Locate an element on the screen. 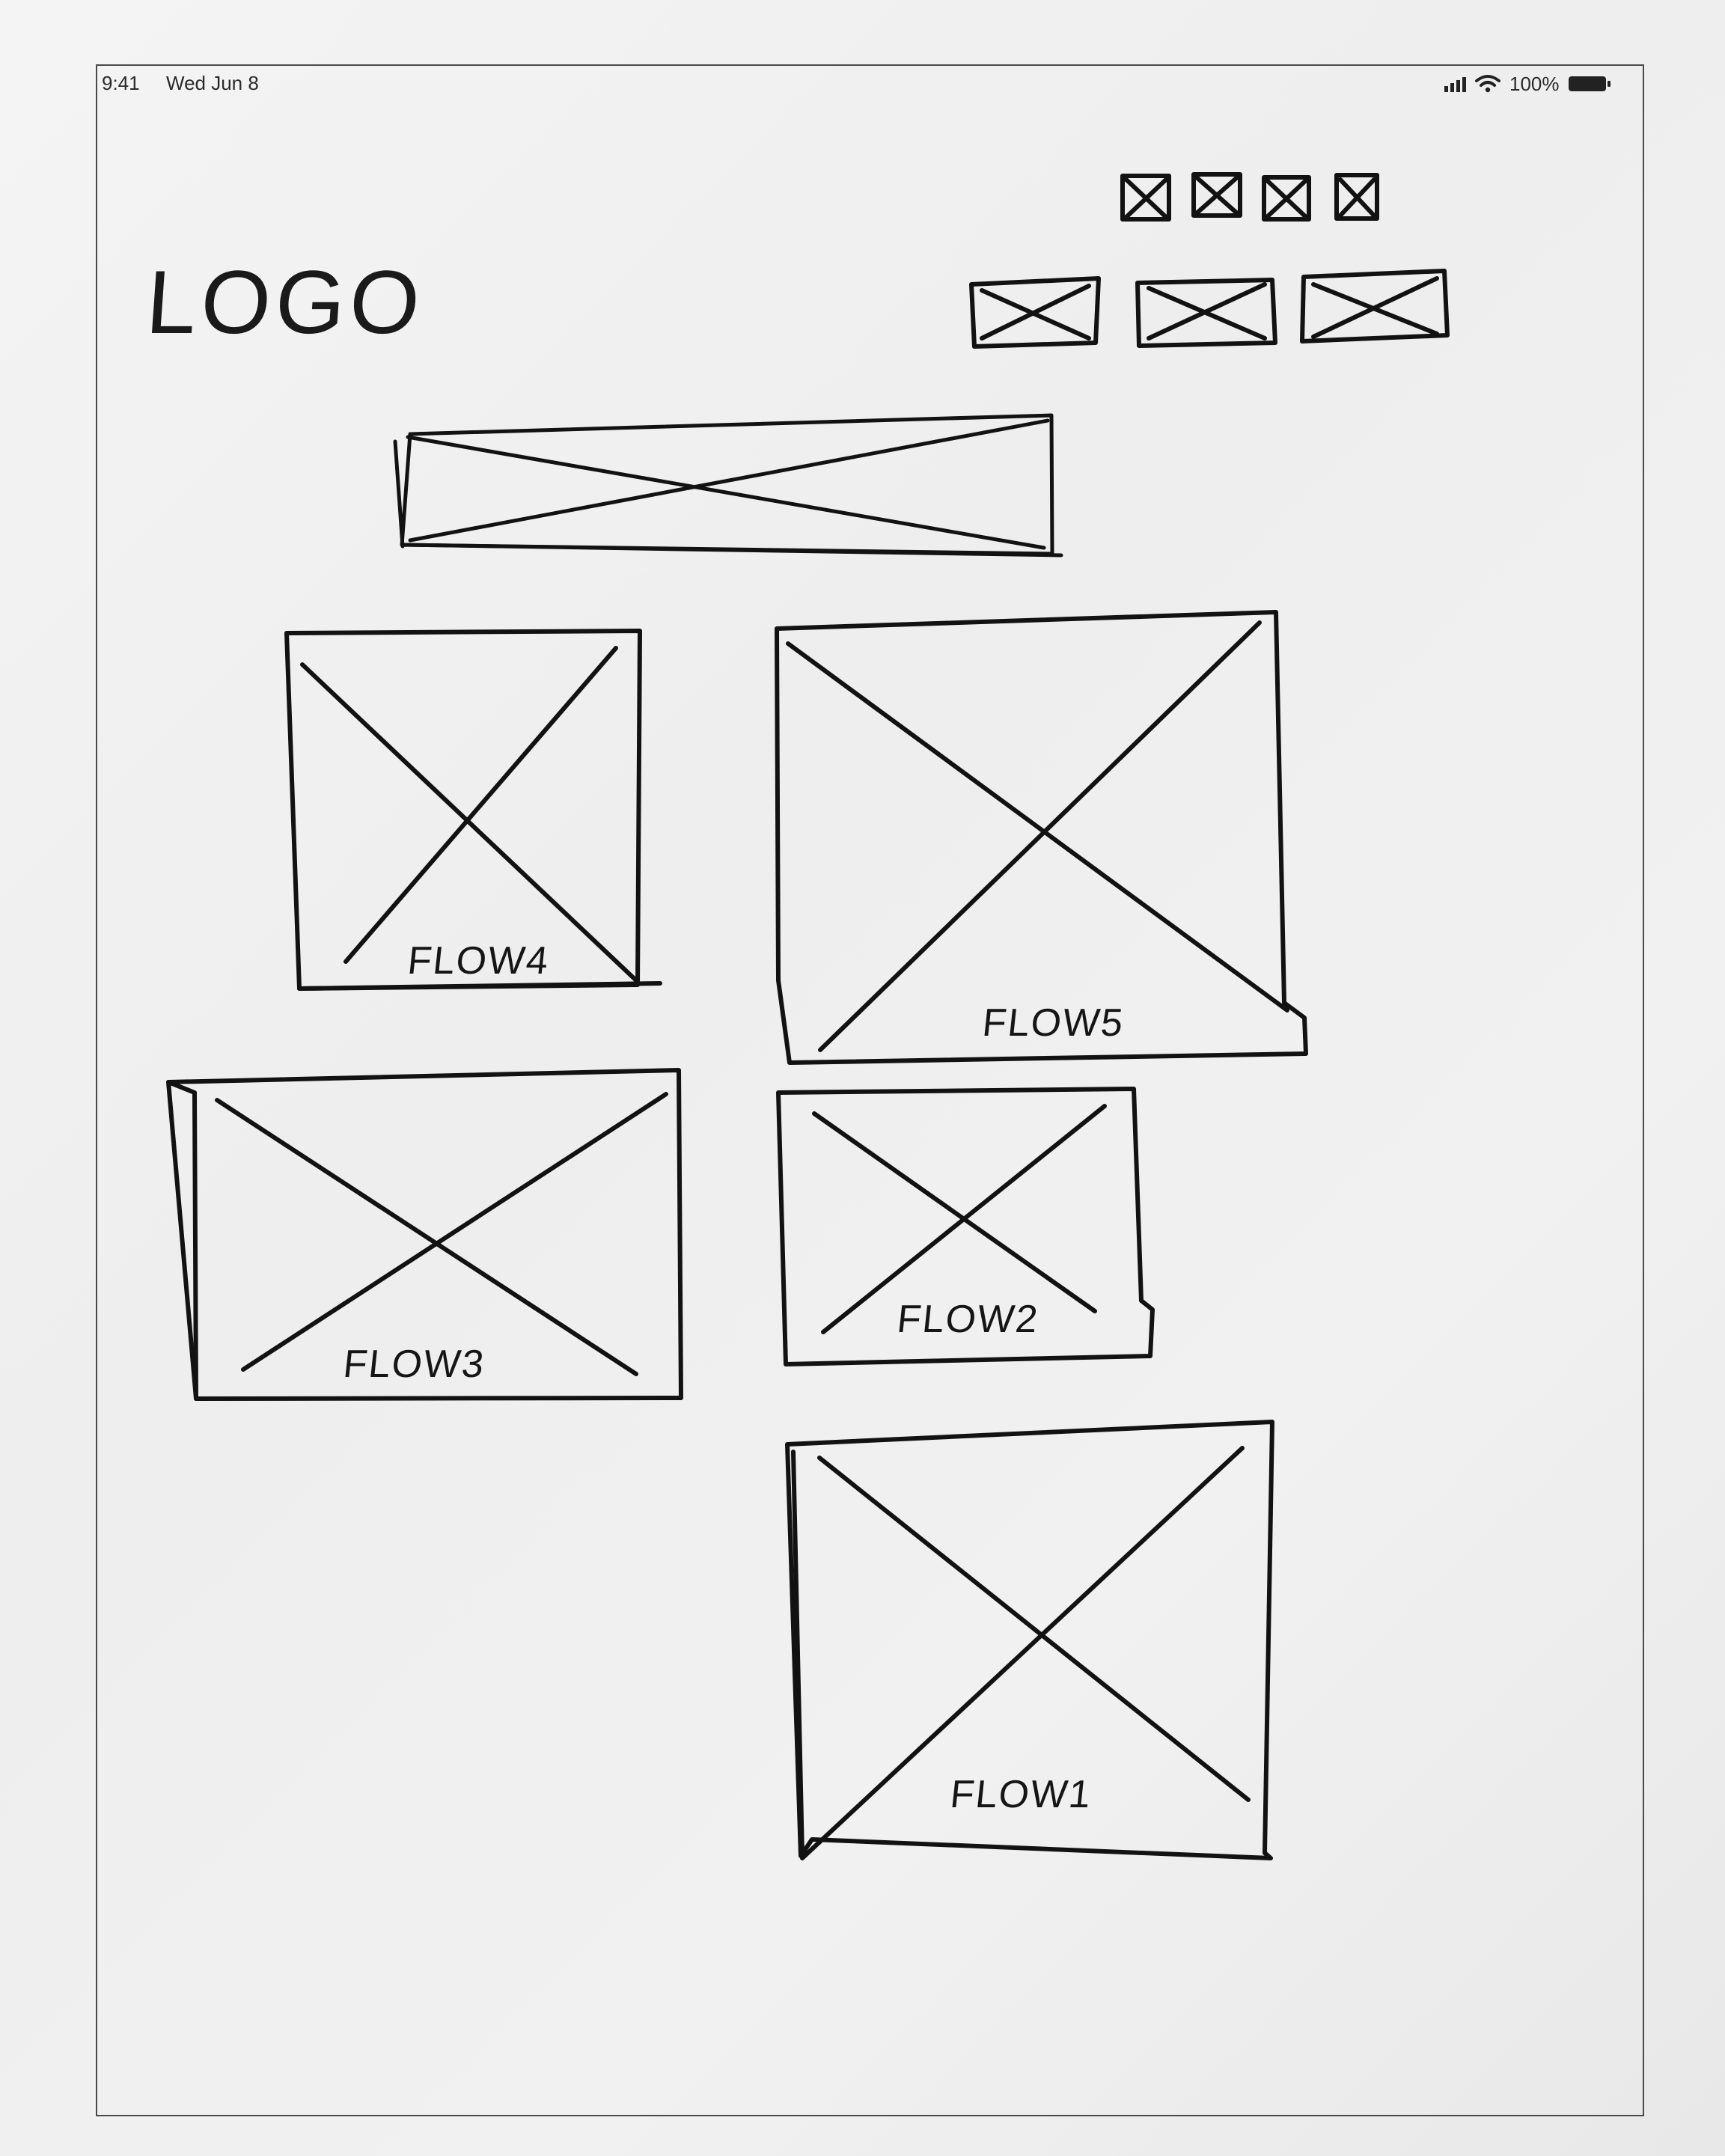 The width and height of the screenshot is (1725, 2156). nav-button-3-hit is located at coordinates (1375, 306).